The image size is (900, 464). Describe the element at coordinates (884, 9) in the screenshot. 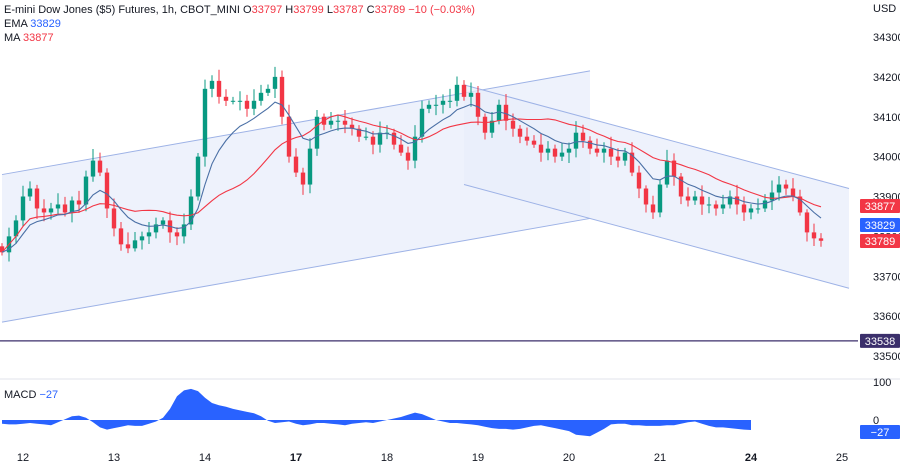

I see `currency-label: USD` at that location.